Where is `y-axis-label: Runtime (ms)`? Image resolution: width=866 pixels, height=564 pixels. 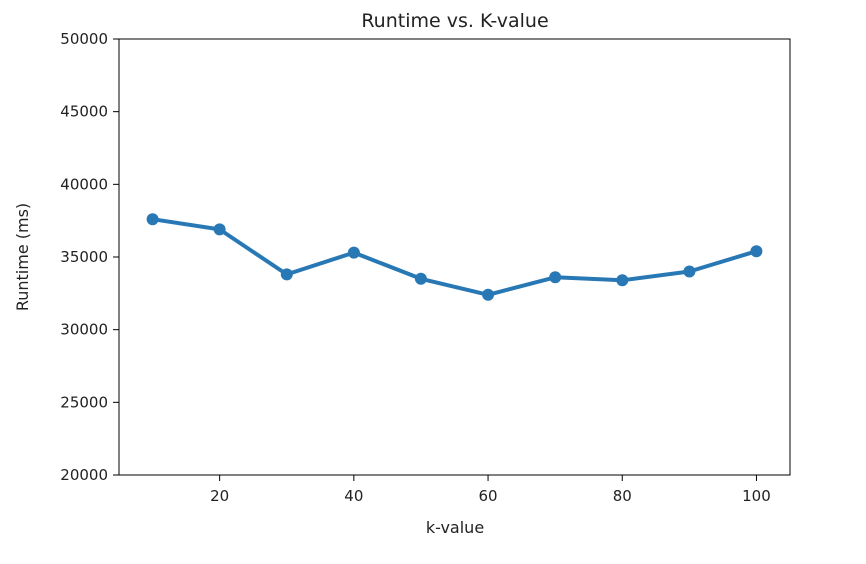
y-axis-label: Runtime (ms) is located at coordinates (22, 257).